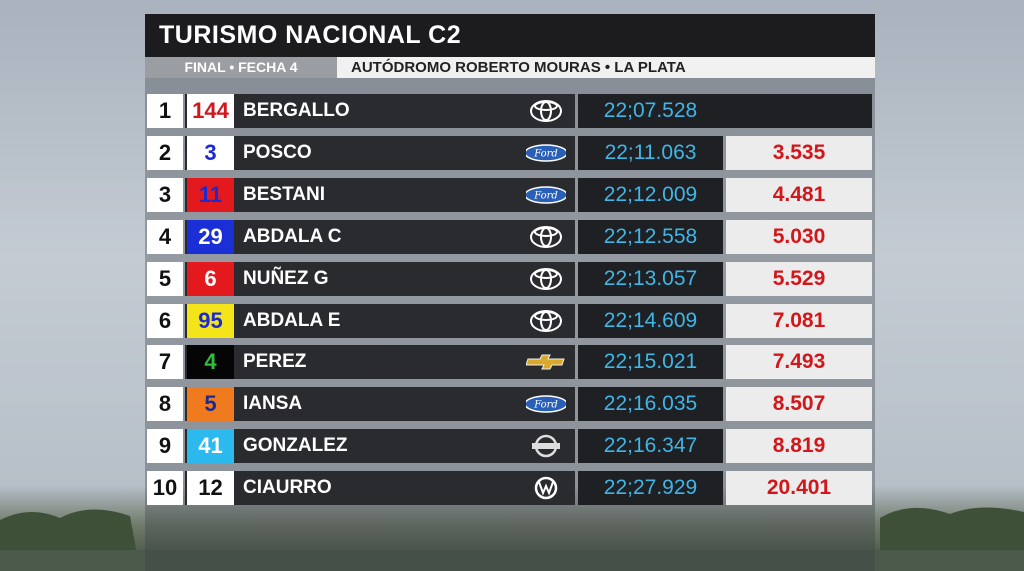  I want to click on car-number: 29, so click(210, 236).